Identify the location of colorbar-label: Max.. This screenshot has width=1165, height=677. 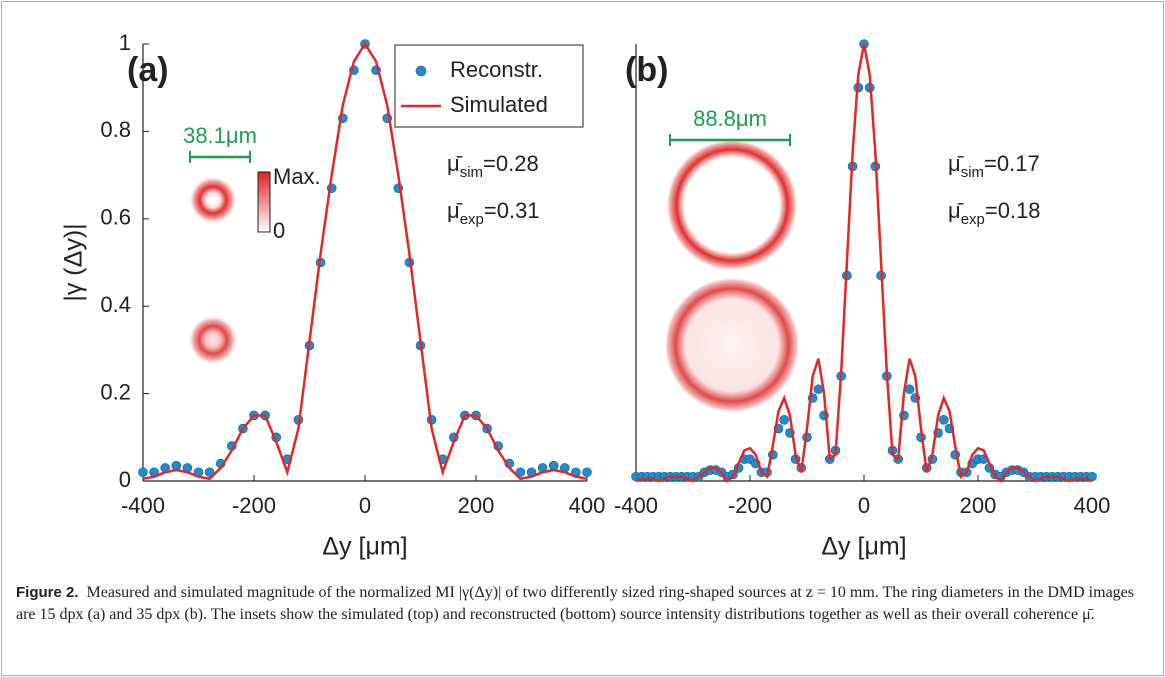
(297, 176).